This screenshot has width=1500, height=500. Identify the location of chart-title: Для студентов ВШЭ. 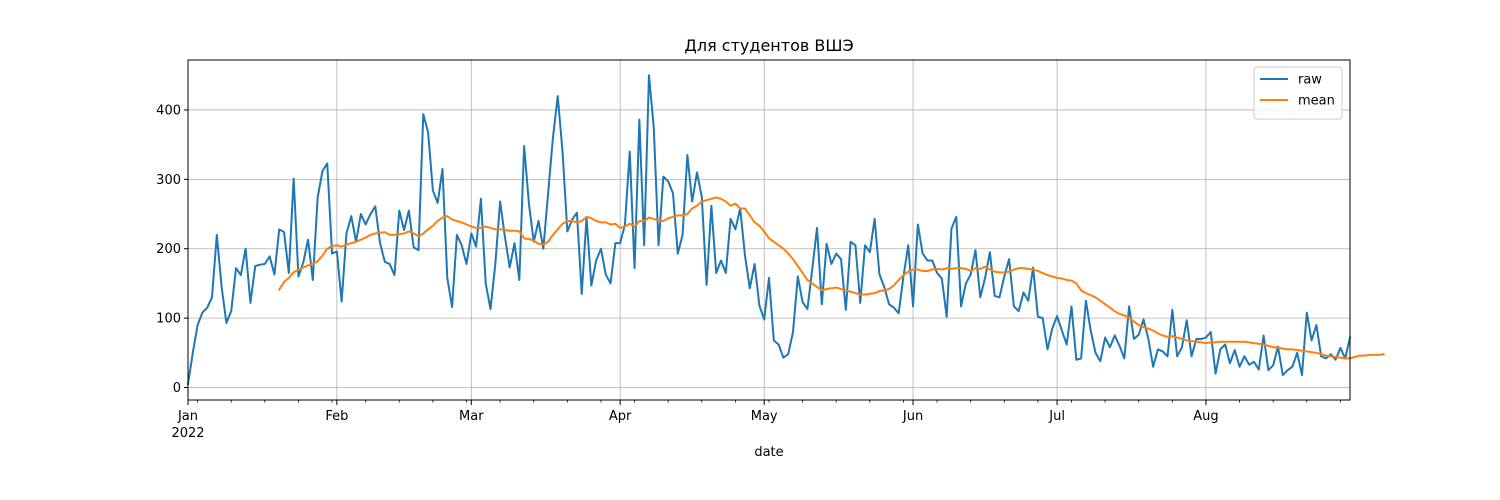
(768, 45).